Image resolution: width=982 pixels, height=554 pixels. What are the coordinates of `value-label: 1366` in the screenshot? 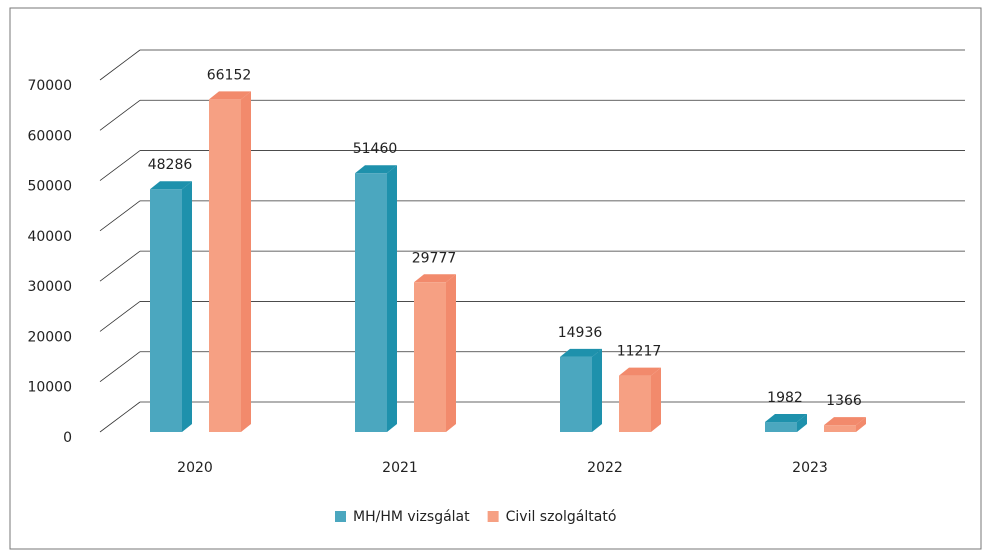 It's located at (844, 401).